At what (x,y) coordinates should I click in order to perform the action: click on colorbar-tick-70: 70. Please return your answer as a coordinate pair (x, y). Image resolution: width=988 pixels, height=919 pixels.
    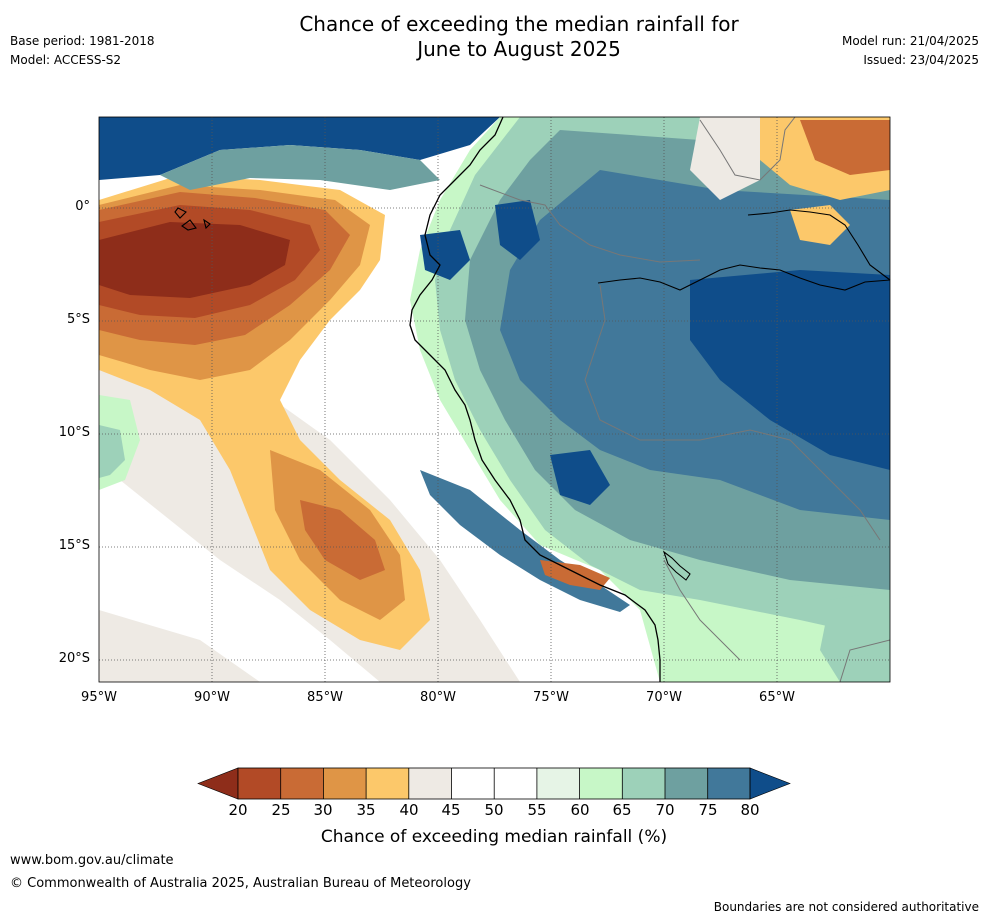
    Looking at the image, I should click on (665, 810).